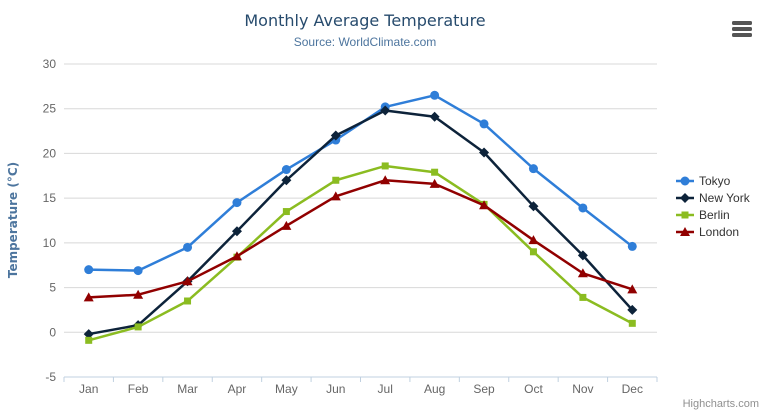  I want to click on legend-item-london: London, so click(713, 231).